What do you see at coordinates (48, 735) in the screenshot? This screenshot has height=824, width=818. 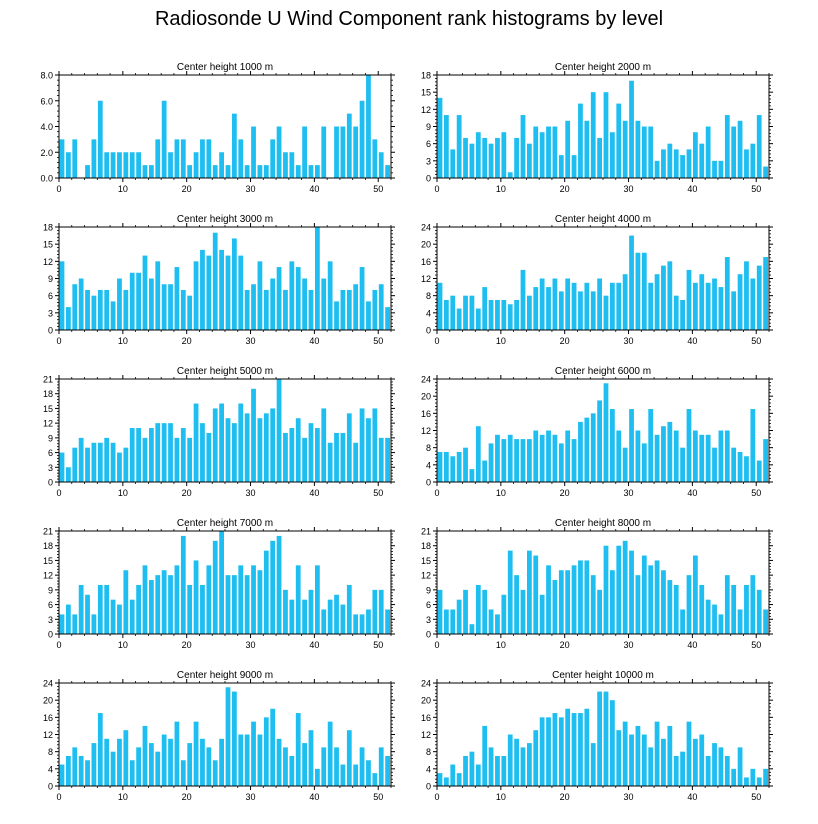 I see `y-tick-label: 12` at bounding box center [48, 735].